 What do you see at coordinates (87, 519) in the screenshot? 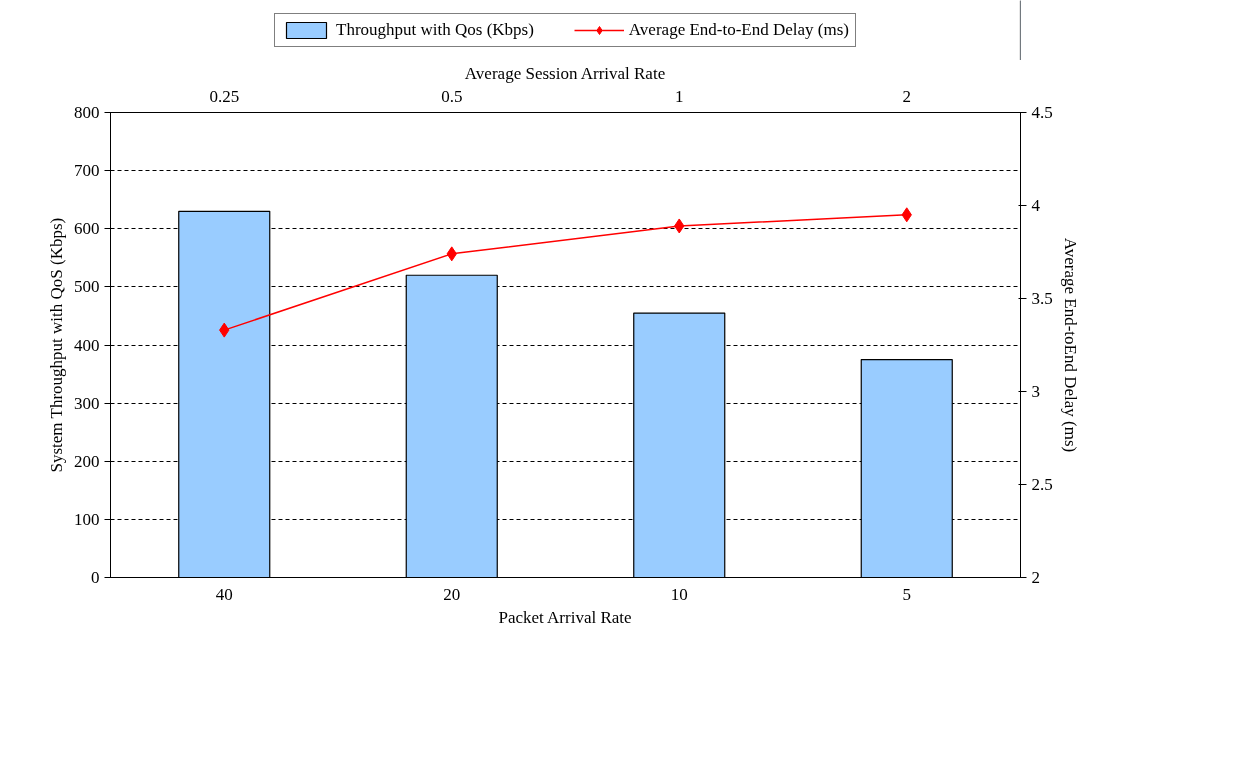
I see `y-tick-label: 100` at bounding box center [87, 519].